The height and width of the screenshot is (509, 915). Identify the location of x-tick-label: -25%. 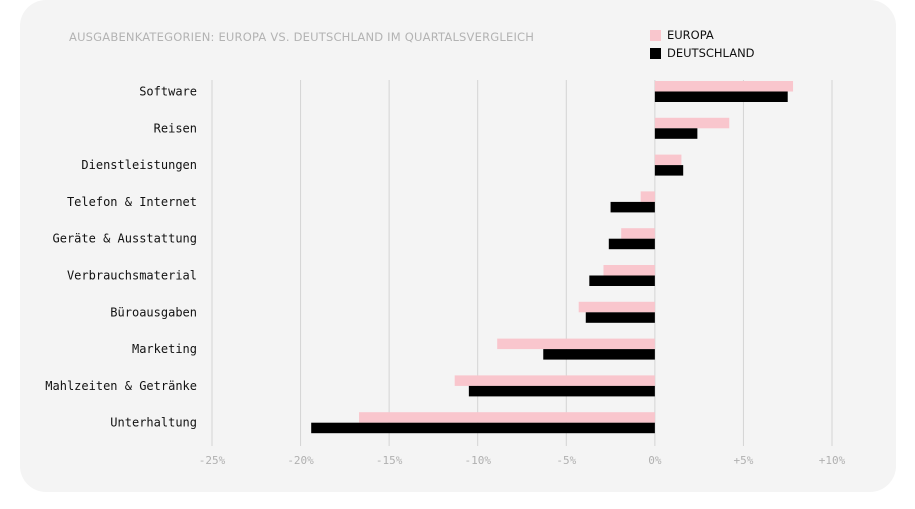
(212, 460).